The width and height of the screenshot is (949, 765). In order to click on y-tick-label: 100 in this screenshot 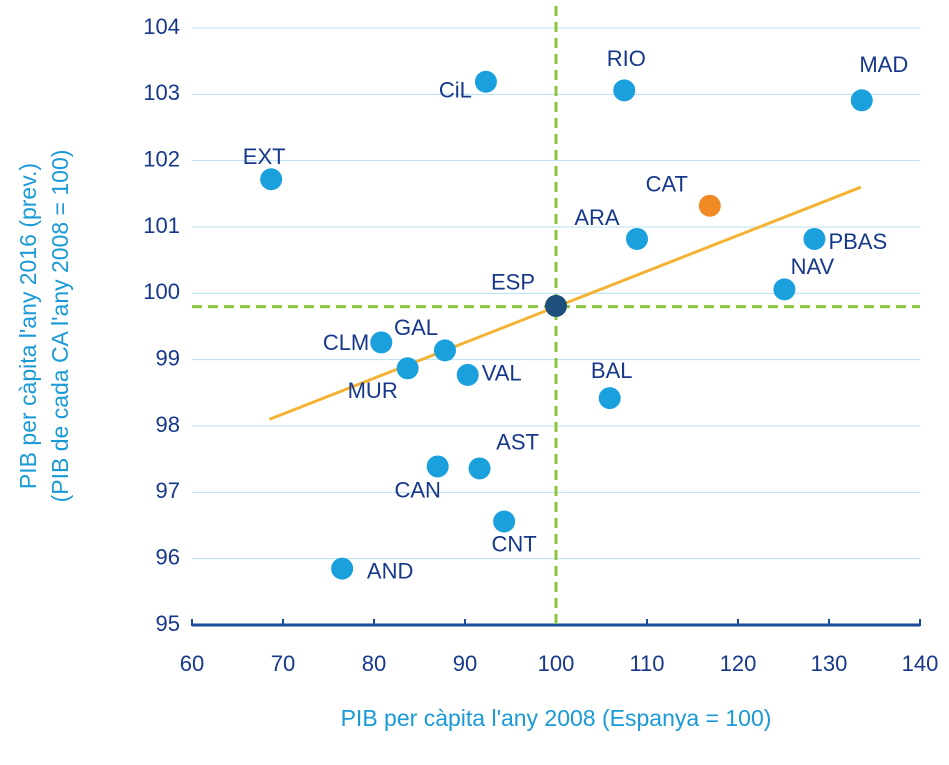, I will do `click(161, 291)`.